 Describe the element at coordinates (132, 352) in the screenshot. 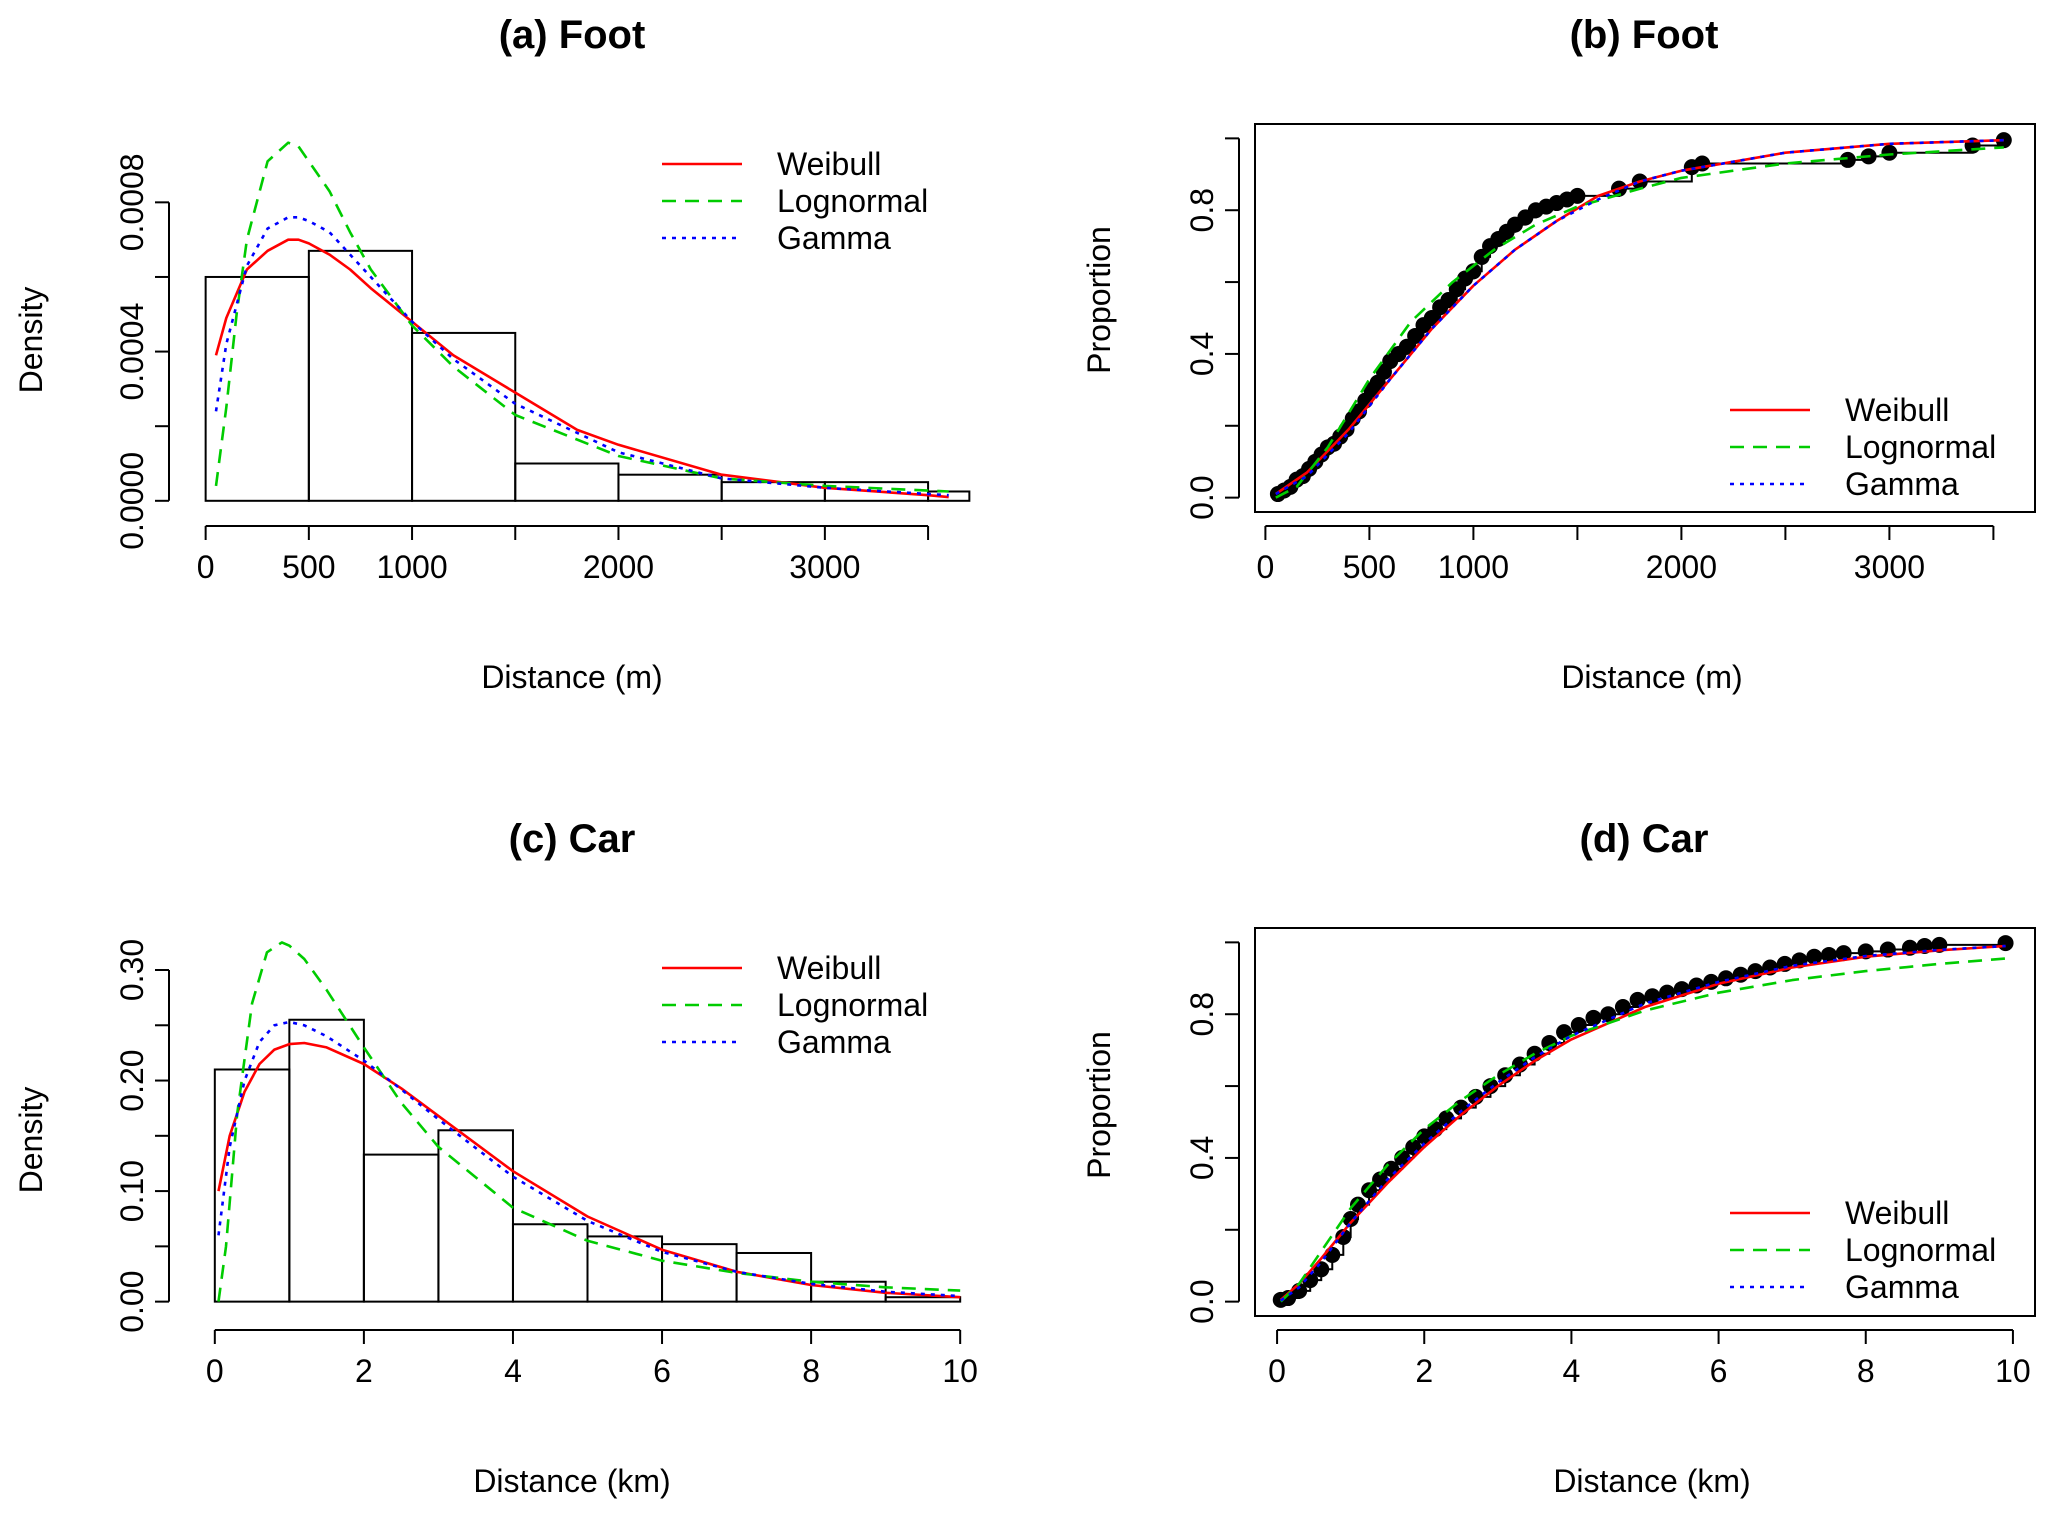

I see `panel-a-y-tick-label-2: 0.0004` at that location.